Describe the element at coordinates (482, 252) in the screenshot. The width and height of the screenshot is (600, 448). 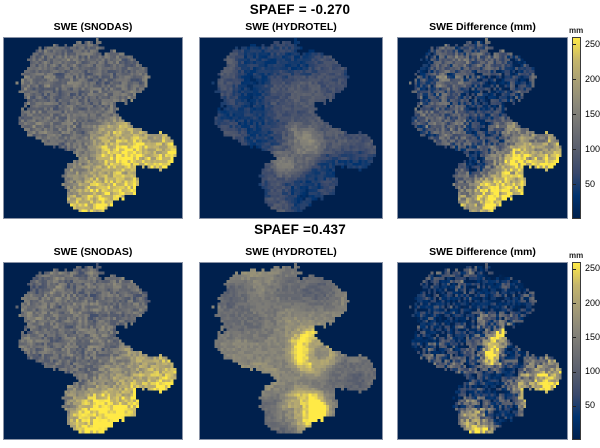
I see `panel-title-row2-difference: SWE Difference (mm)` at that location.